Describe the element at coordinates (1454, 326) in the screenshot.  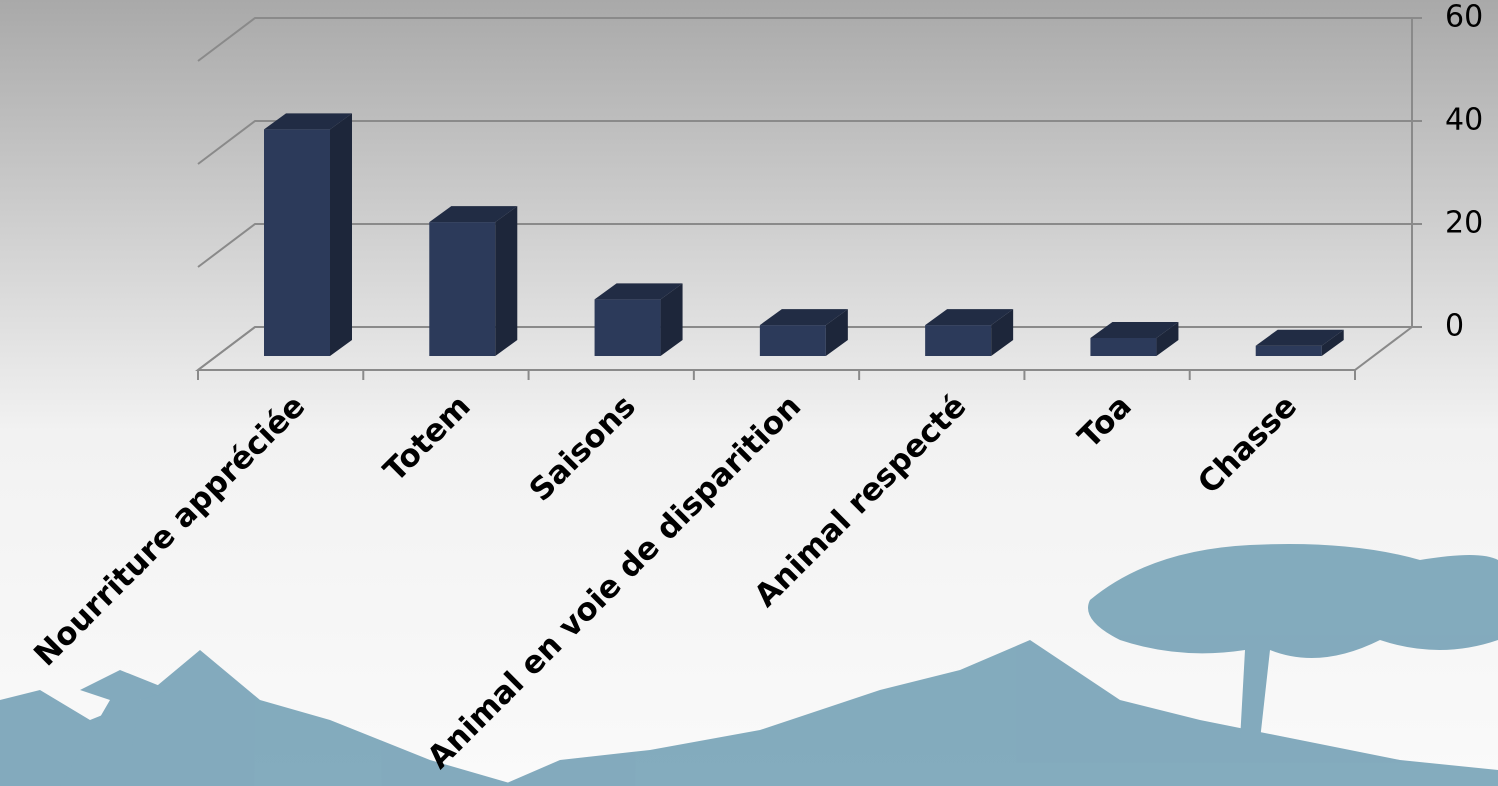
I see `y-tick-label: 0` at that location.